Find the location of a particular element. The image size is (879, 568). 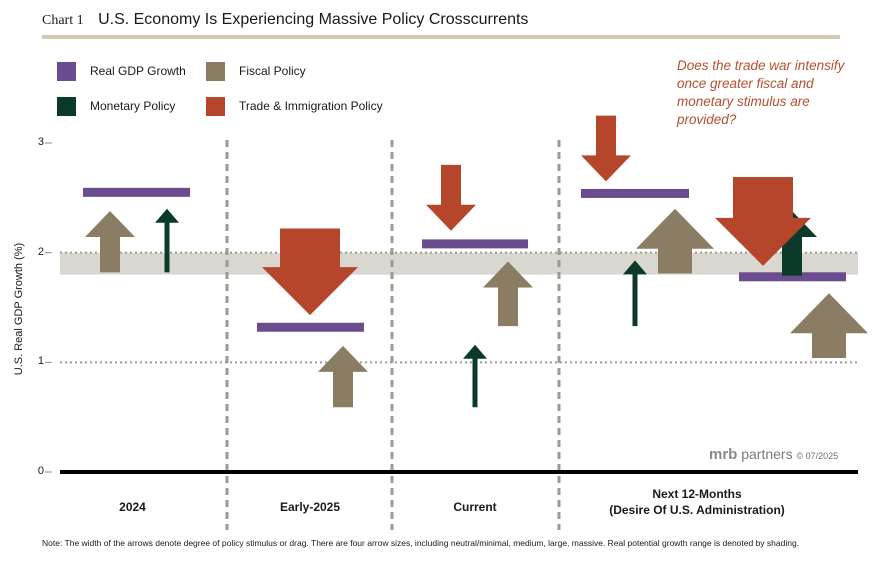

legend-item-gdp: Real GDP Growth is located at coordinates (121, 71).